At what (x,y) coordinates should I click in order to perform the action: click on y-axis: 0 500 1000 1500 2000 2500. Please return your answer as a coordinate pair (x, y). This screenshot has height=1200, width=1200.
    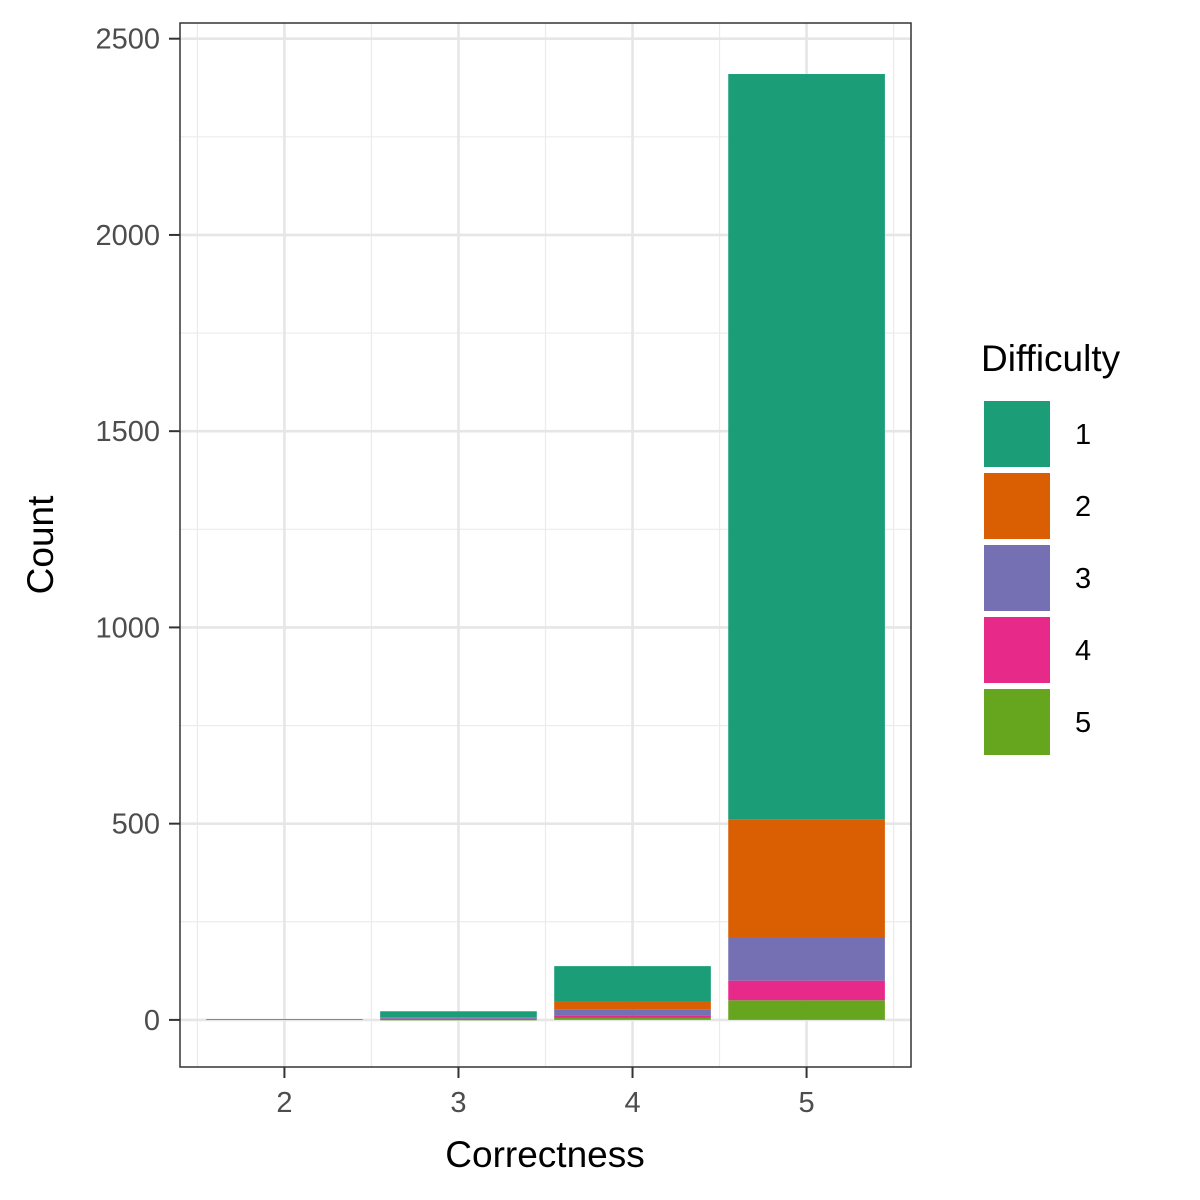
    Looking at the image, I should click on (137, 530).